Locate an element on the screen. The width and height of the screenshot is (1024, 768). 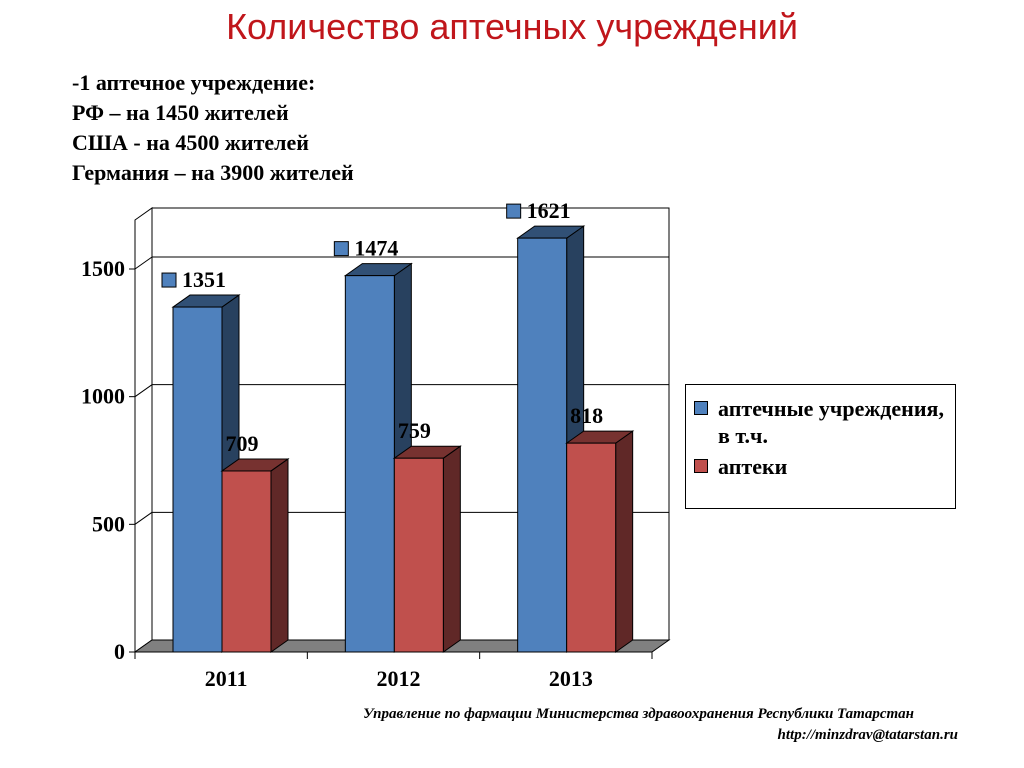
data-label: 709 is located at coordinates (242, 443).